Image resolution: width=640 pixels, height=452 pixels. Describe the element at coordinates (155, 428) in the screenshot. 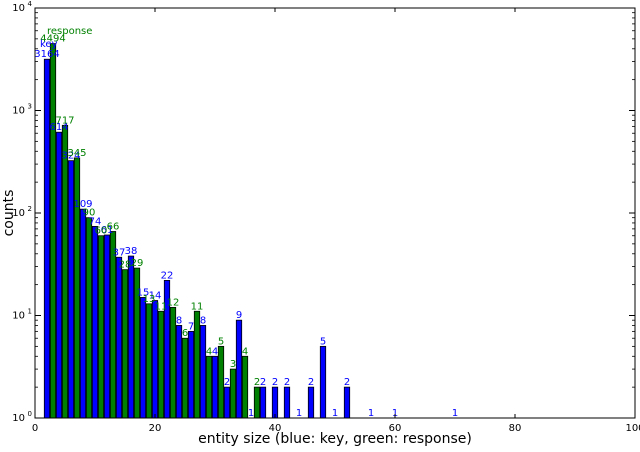

I see `x-tick-label: 20` at that location.